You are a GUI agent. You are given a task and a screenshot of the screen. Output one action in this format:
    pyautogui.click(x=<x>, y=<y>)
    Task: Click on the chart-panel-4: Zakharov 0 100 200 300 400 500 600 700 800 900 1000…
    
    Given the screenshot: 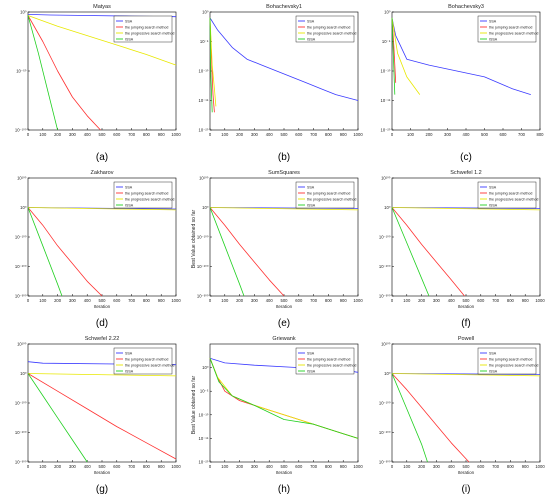 What is the action you would take?
    pyautogui.click(x=98, y=249)
    